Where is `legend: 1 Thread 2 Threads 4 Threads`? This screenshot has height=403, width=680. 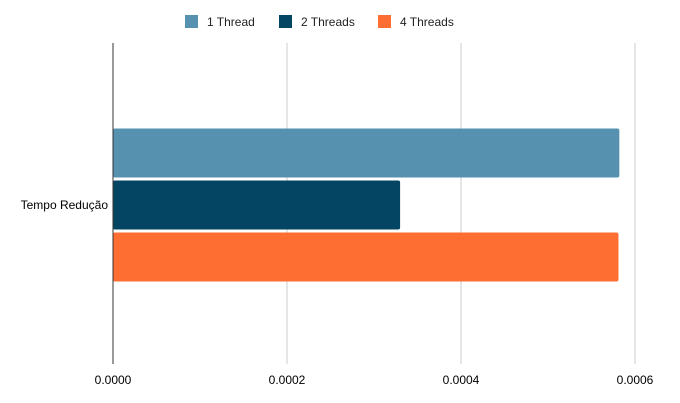
legend: 1 Thread 2 Threads 4 Threads is located at coordinates (319, 22).